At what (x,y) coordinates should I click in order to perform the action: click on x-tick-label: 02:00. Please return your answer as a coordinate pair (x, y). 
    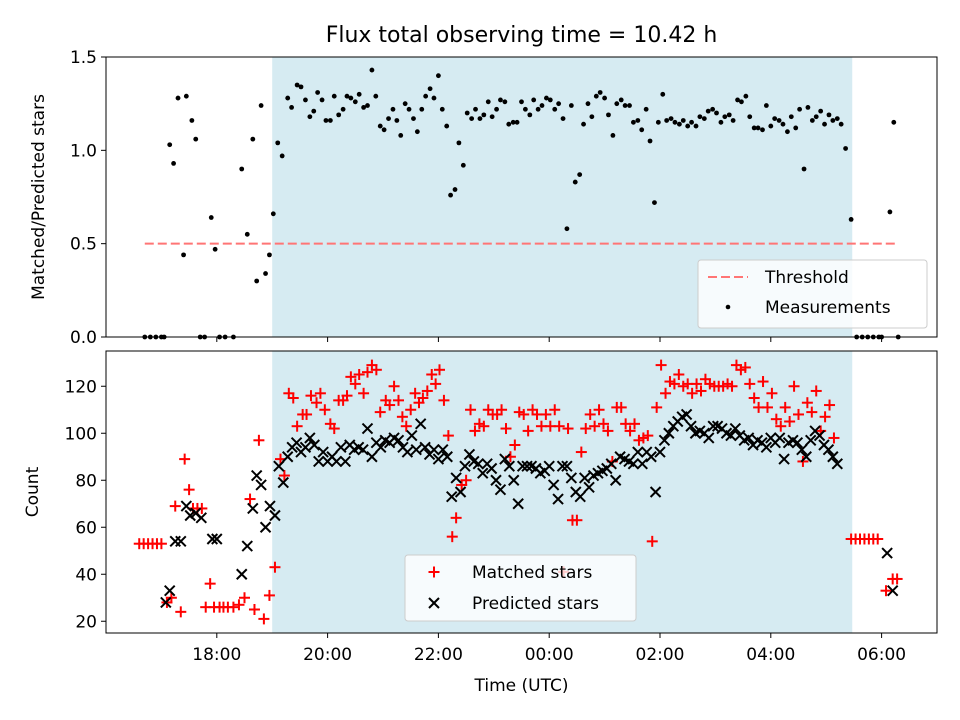
    Looking at the image, I should click on (660, 655).